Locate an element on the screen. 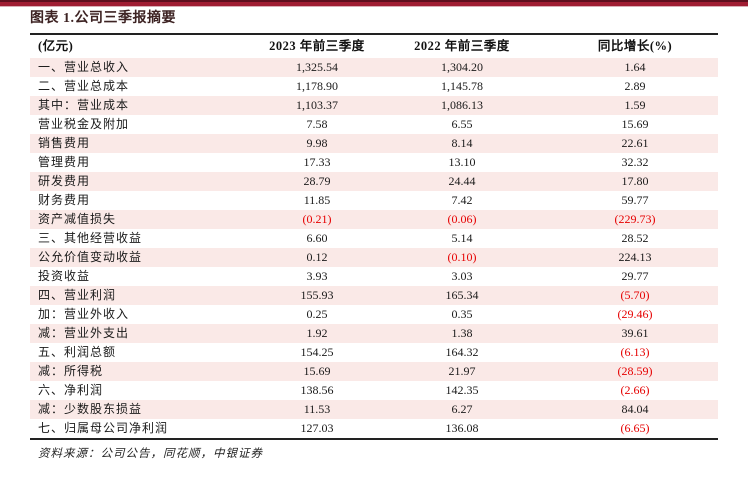 This screenshot has height=488, width=748. cell-2022: 13.10 is located at coordinates (462, 162).